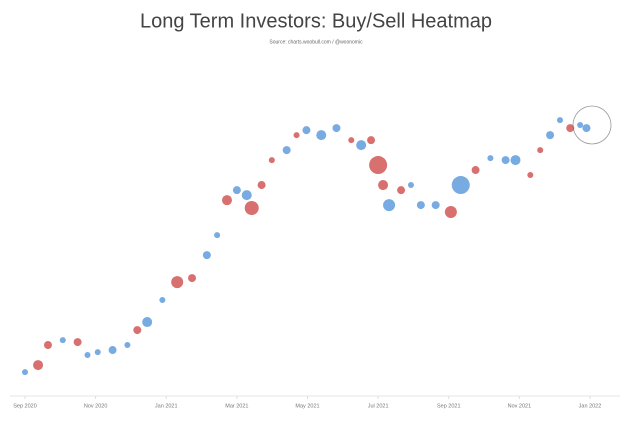 The height and width of the screenshot is (427, 633). Describe the element at coordinates (378, 406) in the screenshot. I see `x-tick-label: Jul 2021` at that location.